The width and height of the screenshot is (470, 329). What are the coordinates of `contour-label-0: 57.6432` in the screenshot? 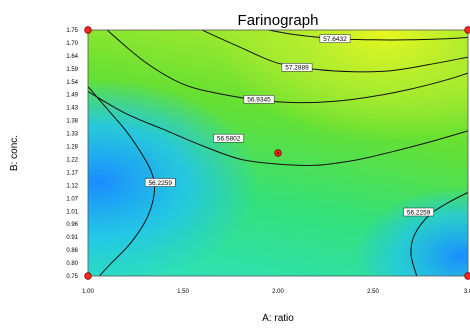 It's located at (335, 38).